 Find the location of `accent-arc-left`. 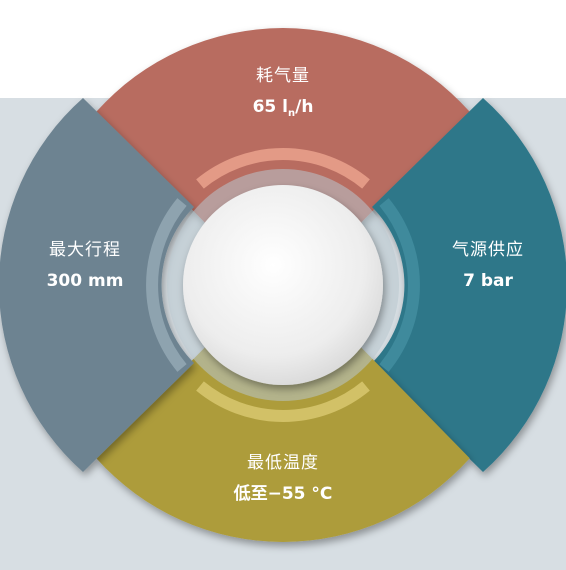

accent-arc-left is located at coordinates (166, 285).